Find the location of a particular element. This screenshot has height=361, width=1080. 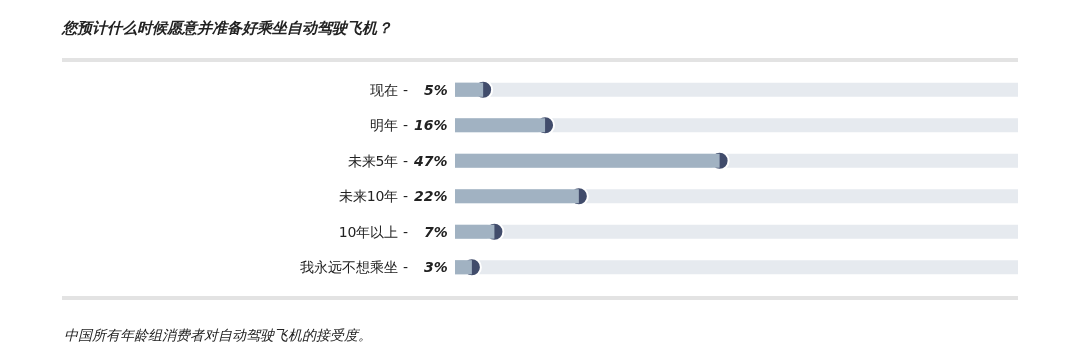

data-label: 3% is located at coordinates (436, 267).